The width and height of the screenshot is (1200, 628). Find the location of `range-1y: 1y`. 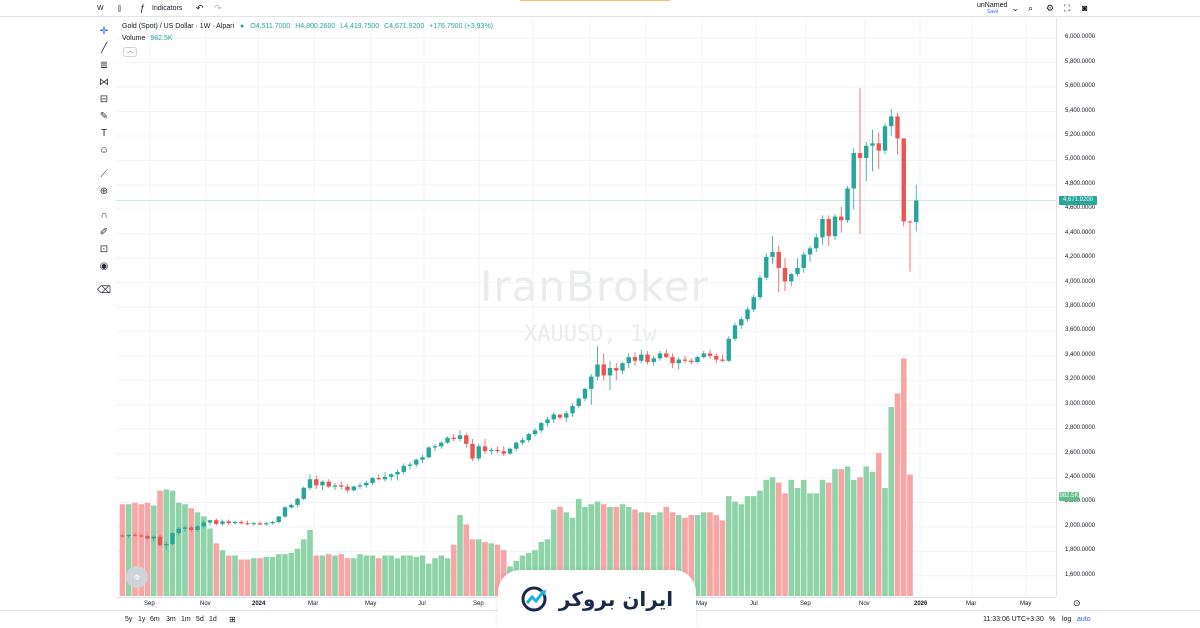

range-1y: 1y is located at coordinates (142, 619).